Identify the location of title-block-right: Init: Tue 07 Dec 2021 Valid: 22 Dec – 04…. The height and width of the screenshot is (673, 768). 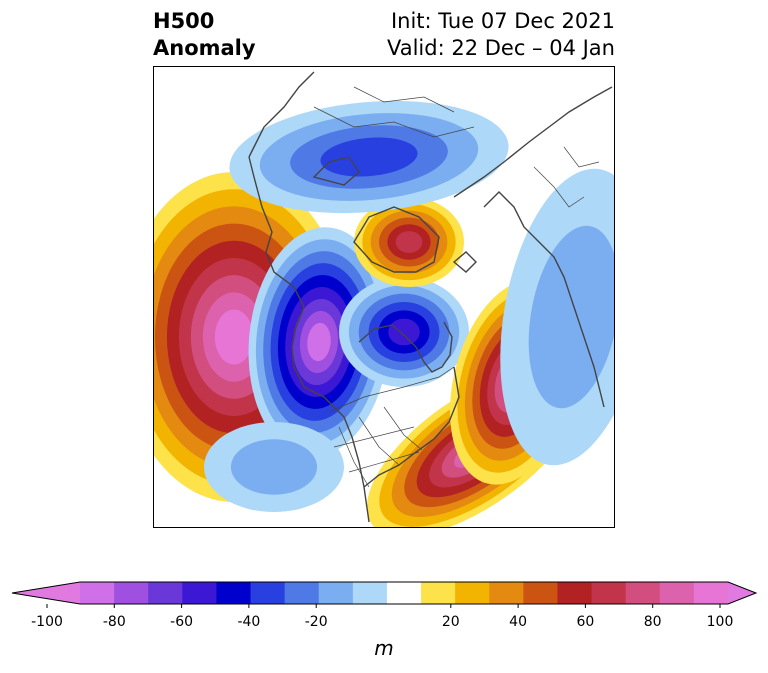
(501, 35).